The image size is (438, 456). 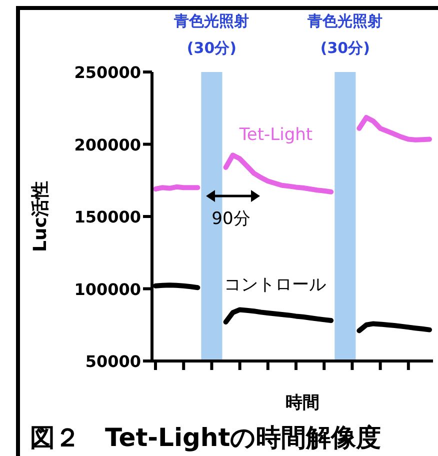 I want to click on series-label: コントロール, so click(x=275, y=285).